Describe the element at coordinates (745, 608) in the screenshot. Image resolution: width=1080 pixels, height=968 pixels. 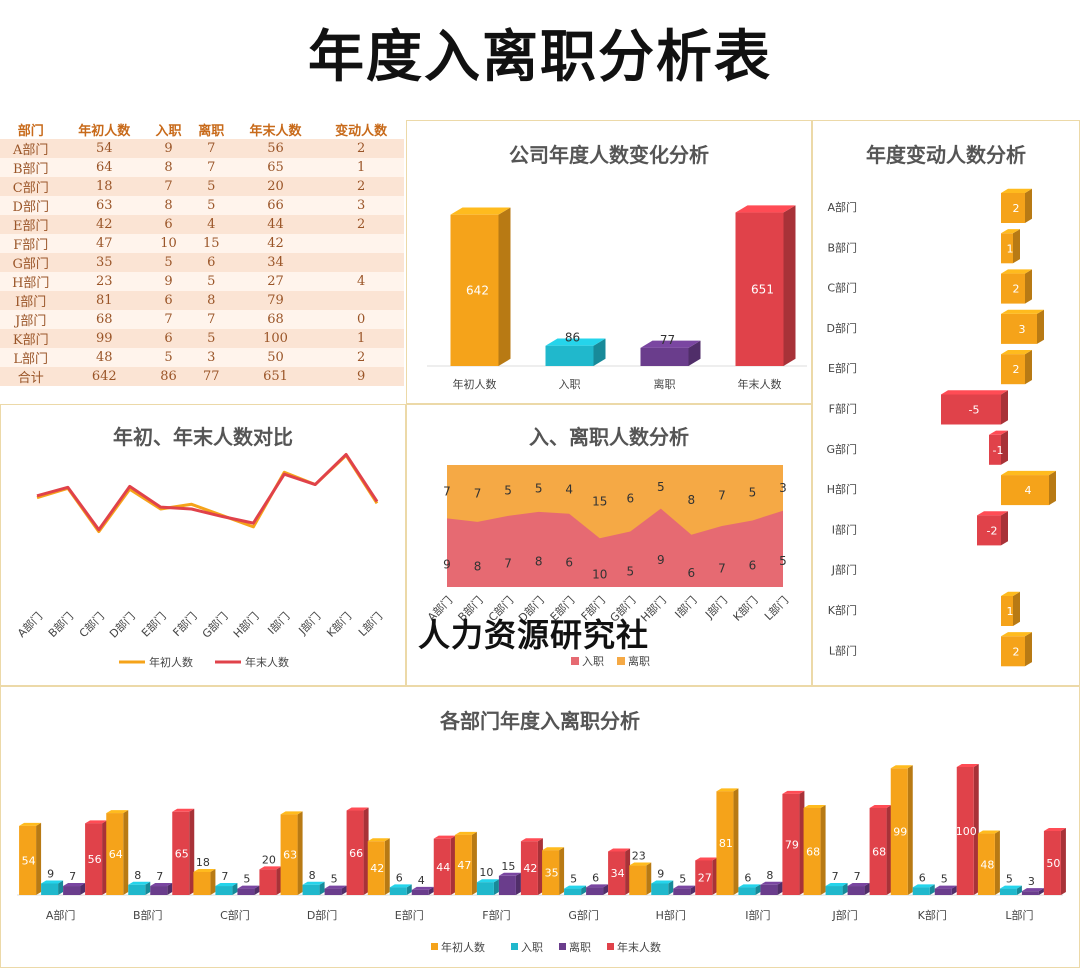
I see `x-tick-label: K部门` at that location.